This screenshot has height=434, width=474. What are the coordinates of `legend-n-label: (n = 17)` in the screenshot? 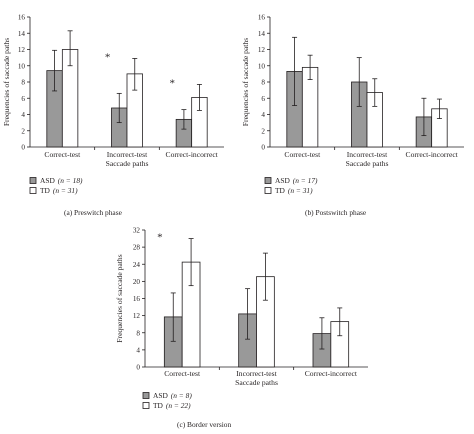 It's located at (305, 180).